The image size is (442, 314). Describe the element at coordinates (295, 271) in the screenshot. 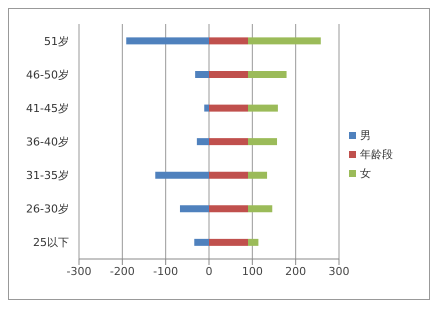

I see `x-tick-label: 200` at that location.